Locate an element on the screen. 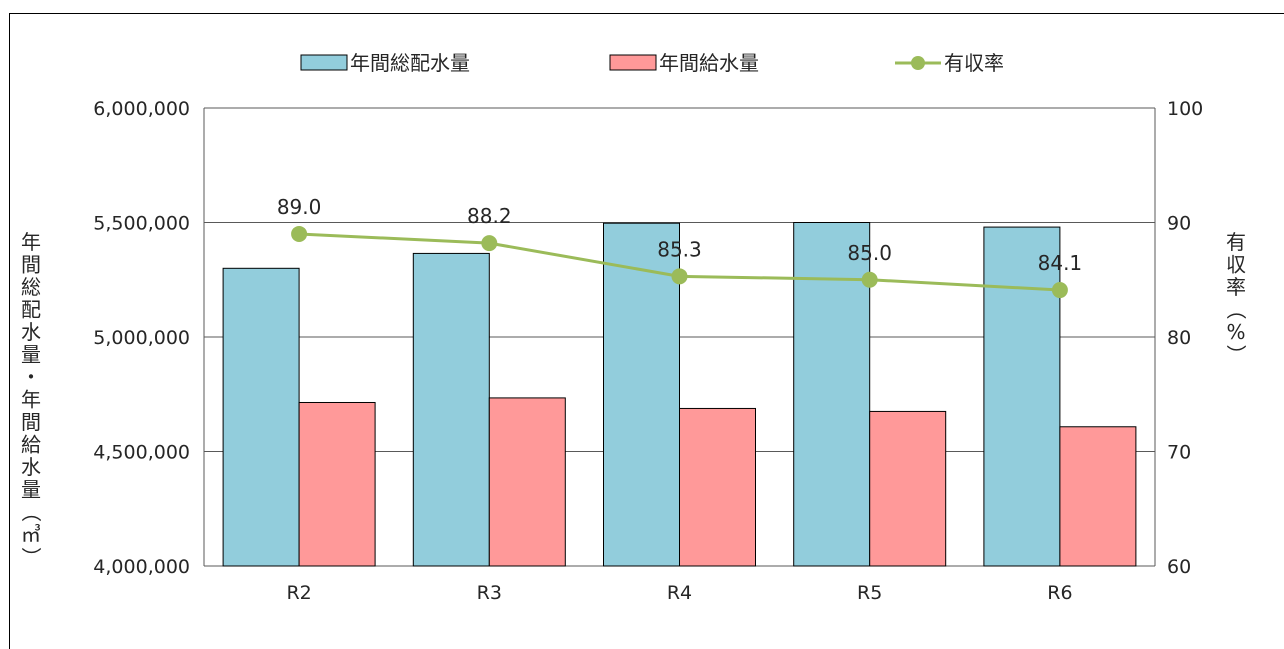 The image size is (1284, 649). data-label: 84.1 is located at coordinates (1060, 263).